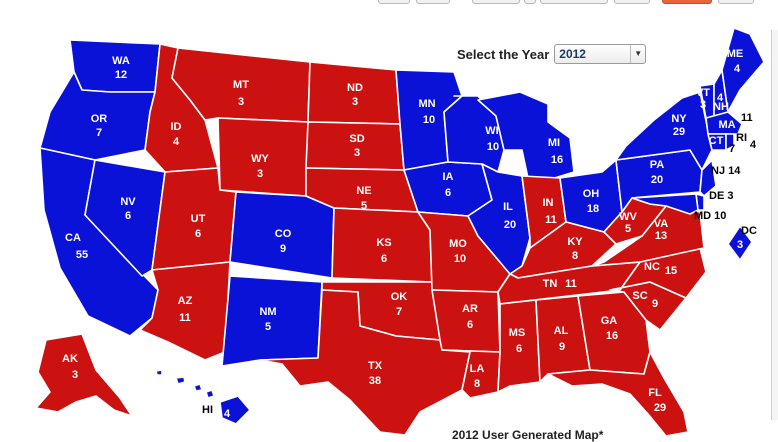 This screenshot has height=442, width=778. Describe the element at coordinates (355, 95) in the screenshot. I see `label-ND: ND 3` at that location.